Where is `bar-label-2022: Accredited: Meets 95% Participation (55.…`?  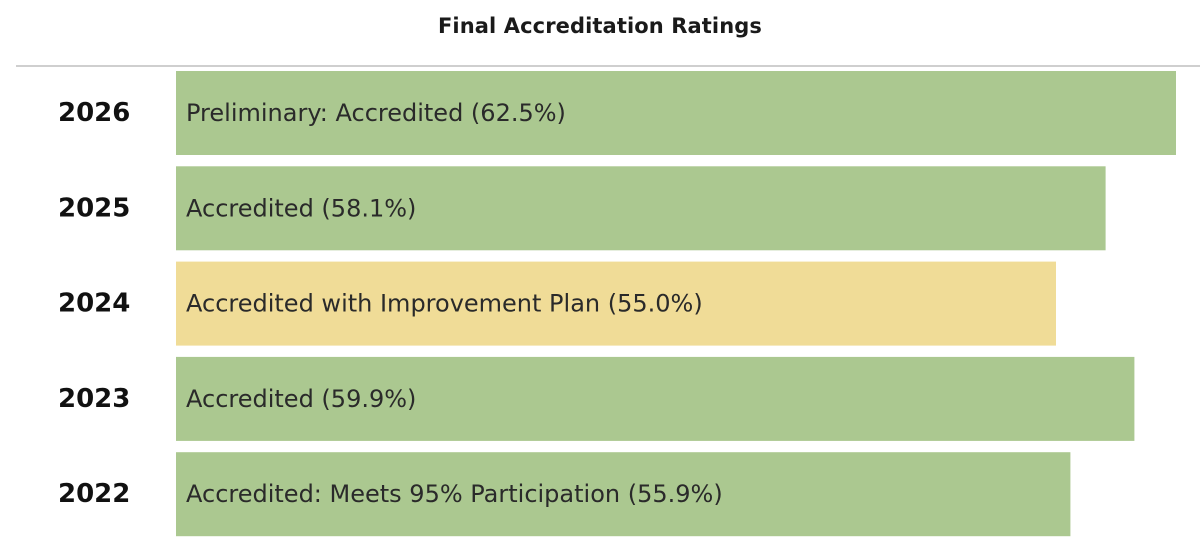
bar-label-2022: Accredited: Meets 95% Participation (55.… is located at coordinates (454, 494).